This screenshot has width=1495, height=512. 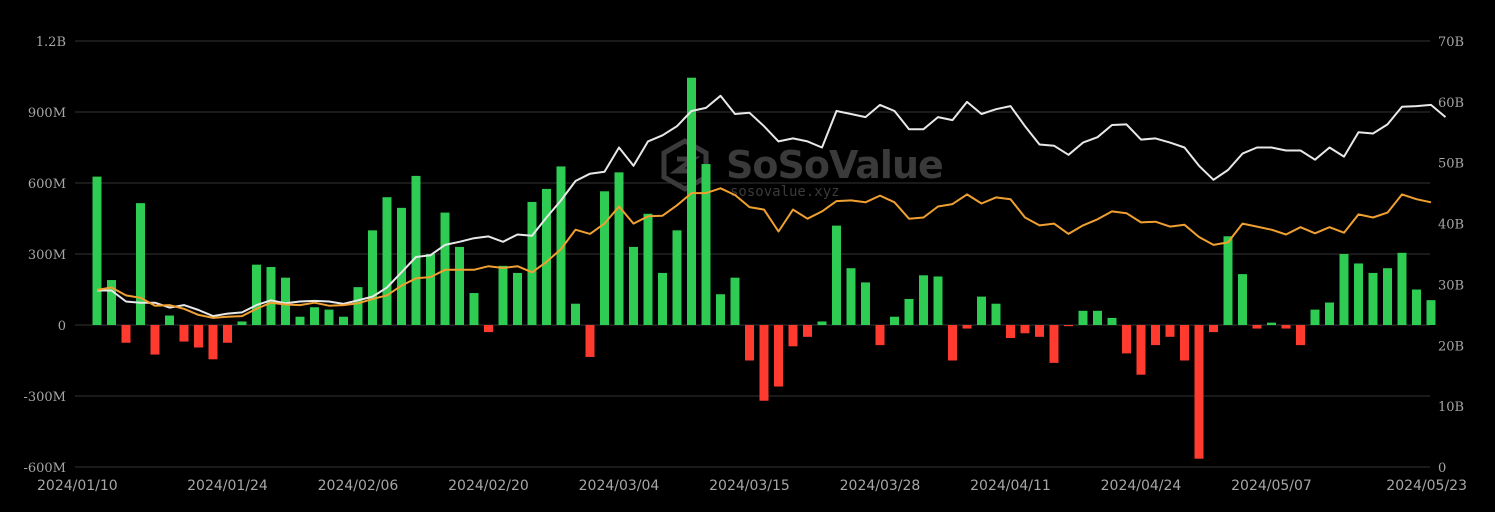 I want to click on watermark: SoSoValue sosovalue.xyz, so click(x=802, y=169).